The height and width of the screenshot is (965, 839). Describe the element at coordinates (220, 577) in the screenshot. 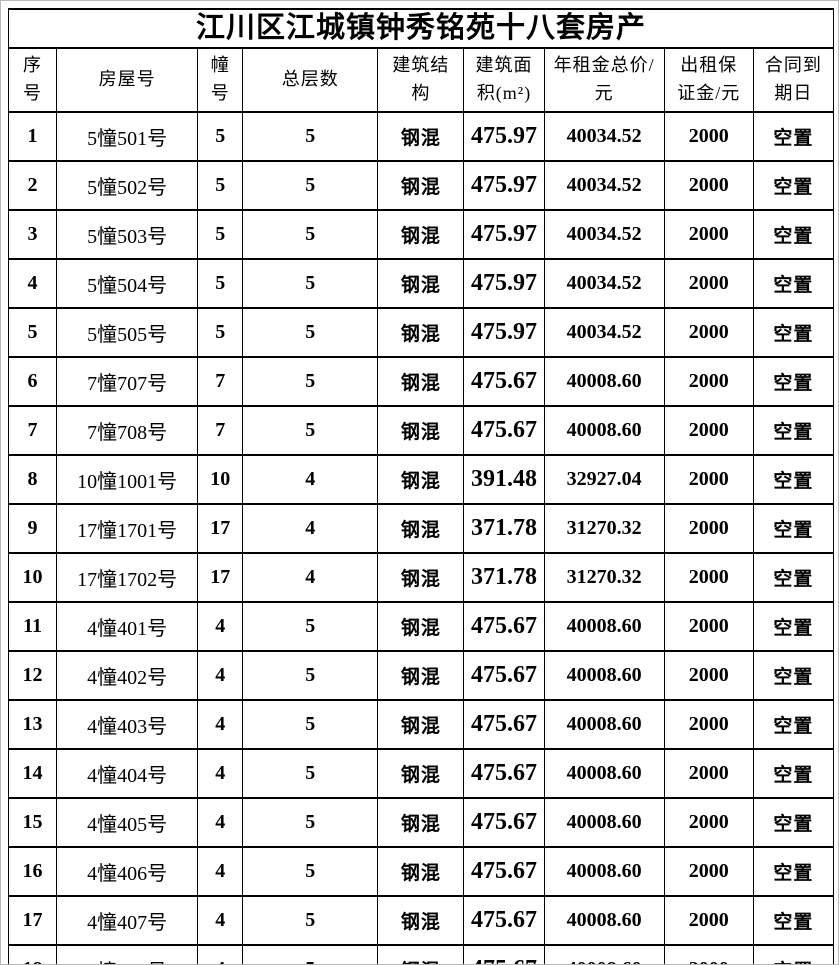

I see `cell-building-number: 17` at that location.